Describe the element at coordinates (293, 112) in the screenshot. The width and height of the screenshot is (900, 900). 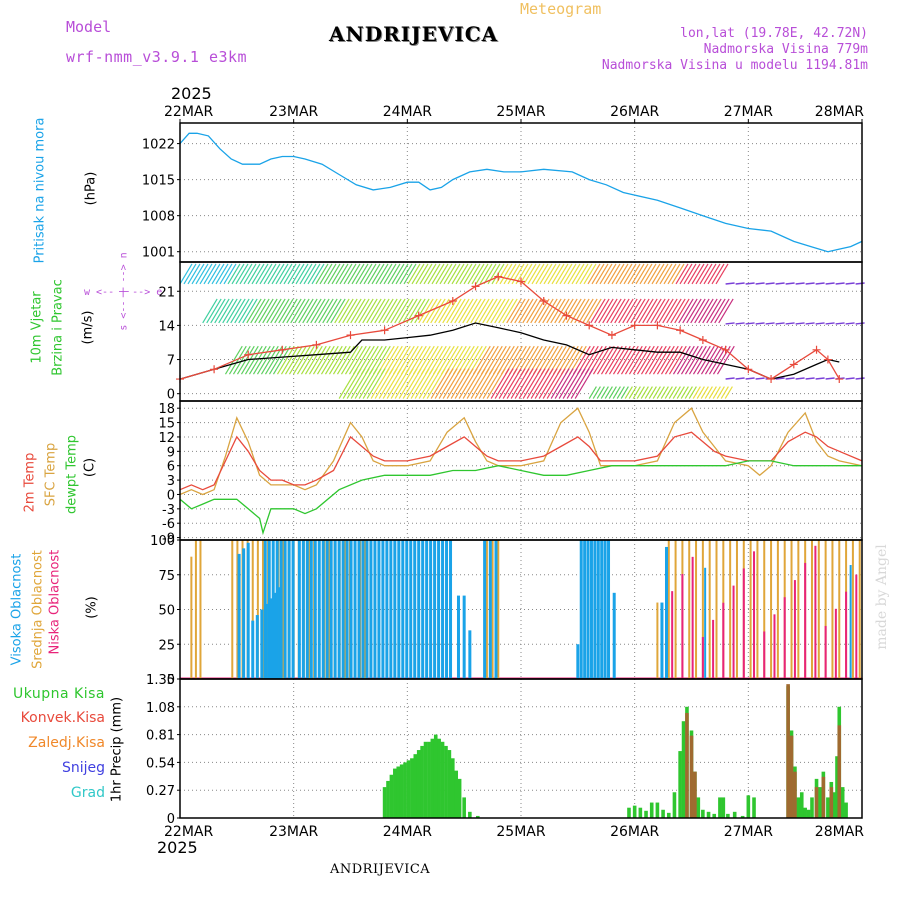
I see `day-label-top: 23MAR` at that location.